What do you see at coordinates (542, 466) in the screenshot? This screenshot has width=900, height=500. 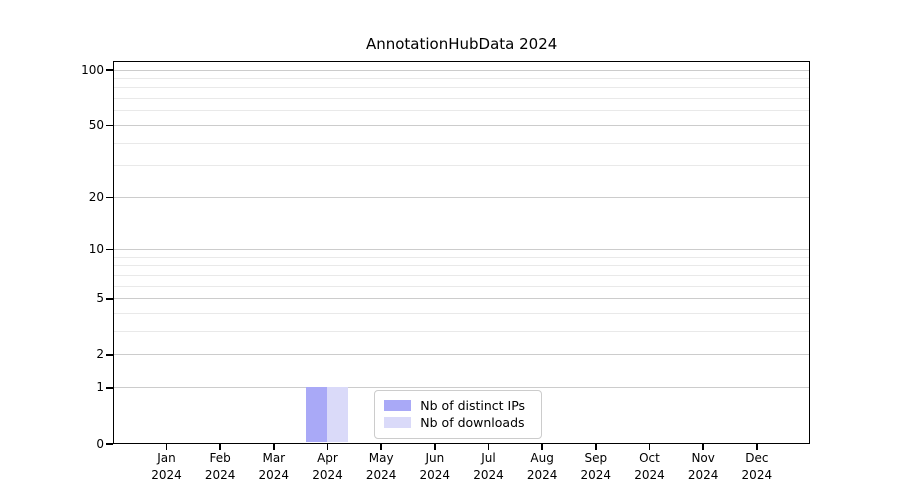 I see `x-tick-label-aug: Aug 2024` at bounding box center [542, 466].